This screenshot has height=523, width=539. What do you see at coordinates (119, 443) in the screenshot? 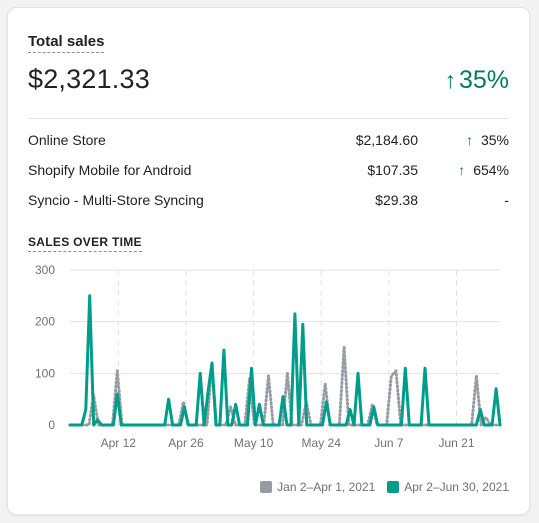
I see `x-tick-label: Apr 12` at bounding box center [119, 443].